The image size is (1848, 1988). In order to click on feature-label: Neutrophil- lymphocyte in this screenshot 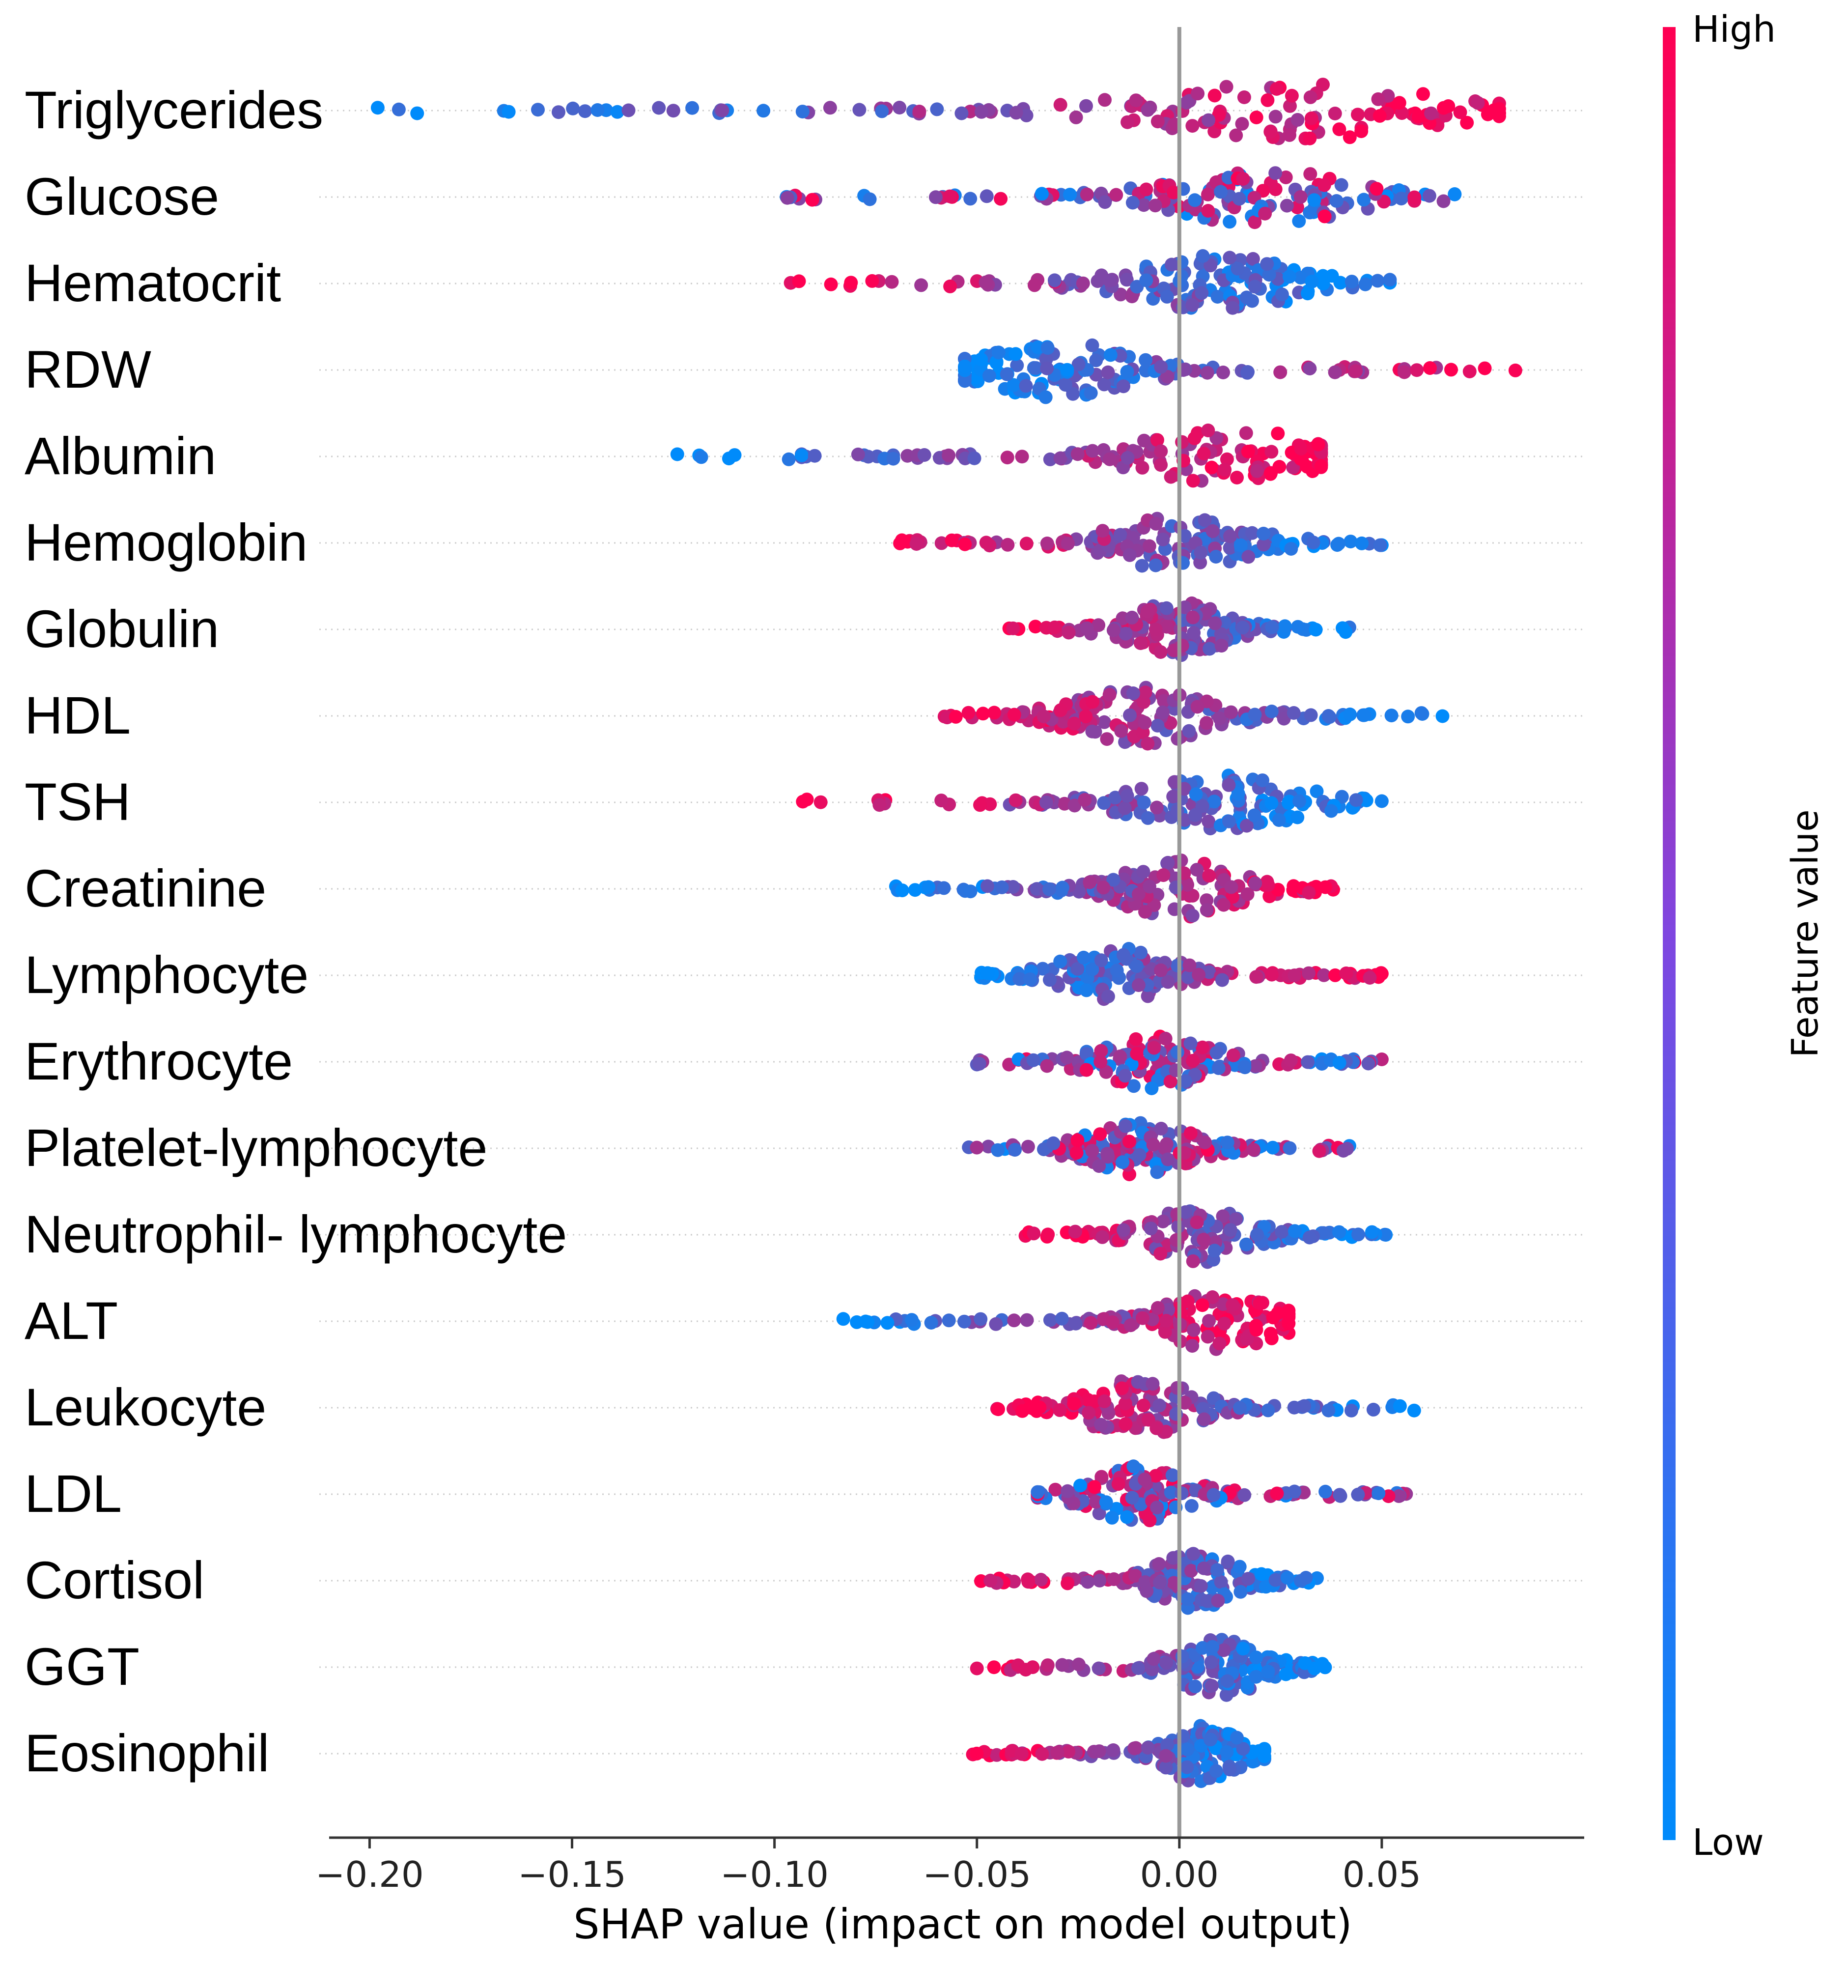, I will do `click(296, 1234)`.